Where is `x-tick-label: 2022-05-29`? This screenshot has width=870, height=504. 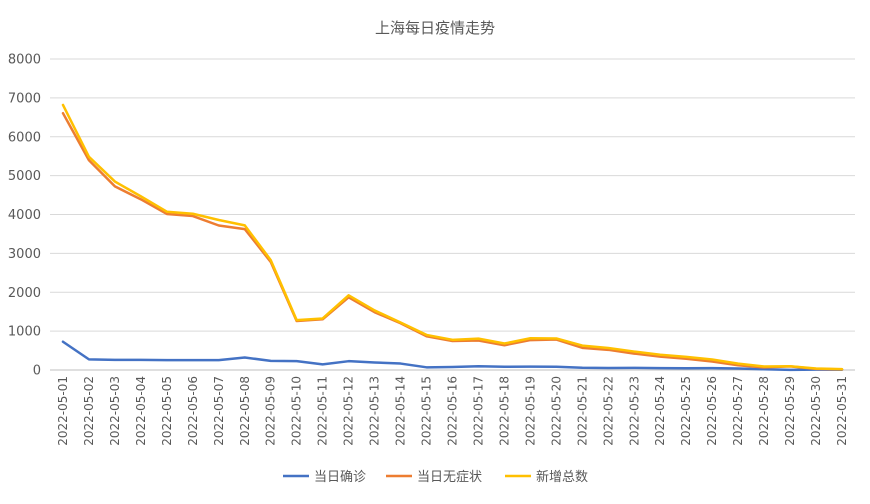
x-tick-label: 2022-05-29 is located at coordinates (790, 411).